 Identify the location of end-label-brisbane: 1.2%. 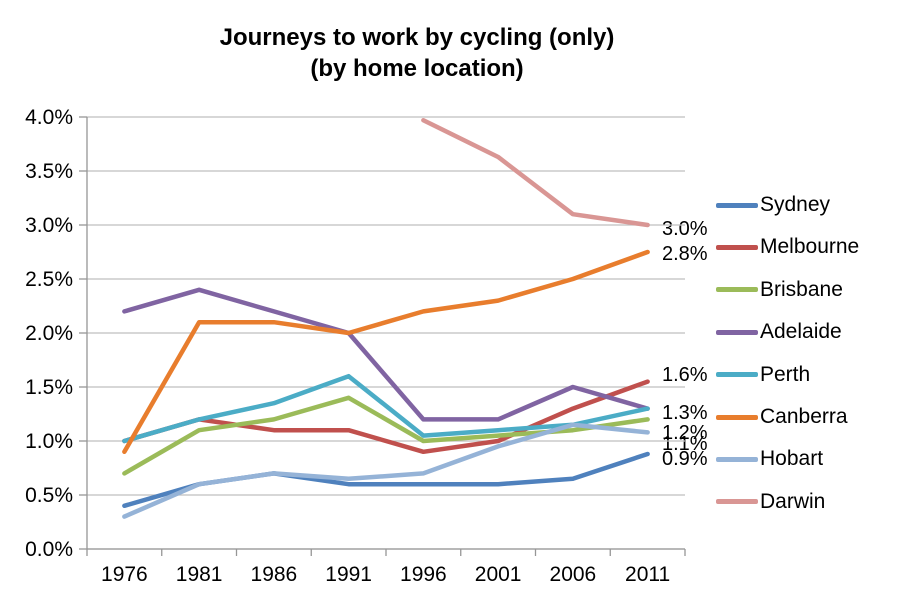
(685, 433).